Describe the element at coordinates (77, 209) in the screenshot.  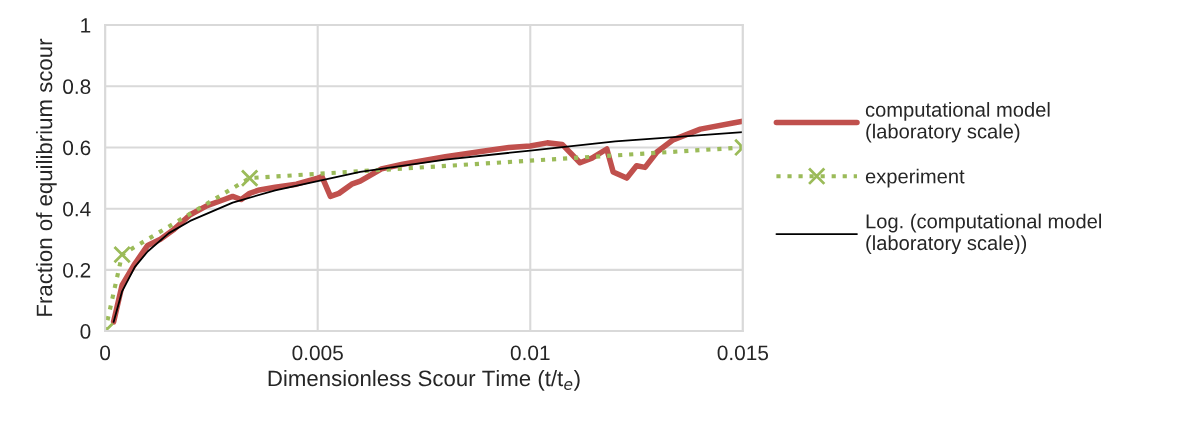
I see `y-tick-label: 0.4` at that location.